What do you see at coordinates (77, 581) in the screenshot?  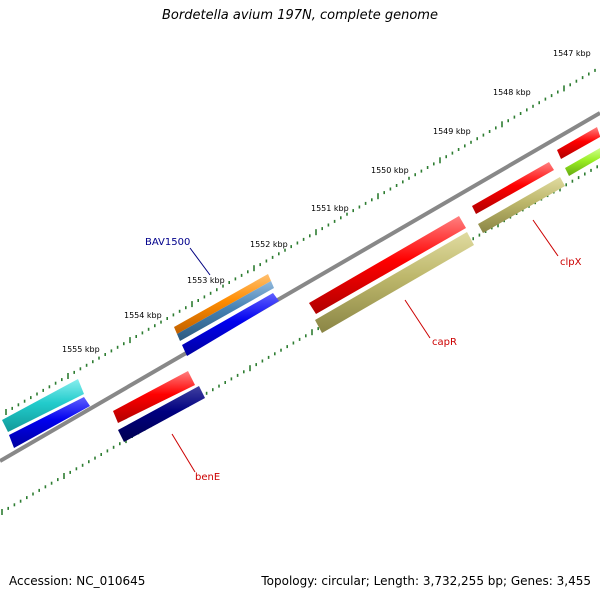 I see `accession-text: Accession: NC_010645` at bounding box center [77, 581].